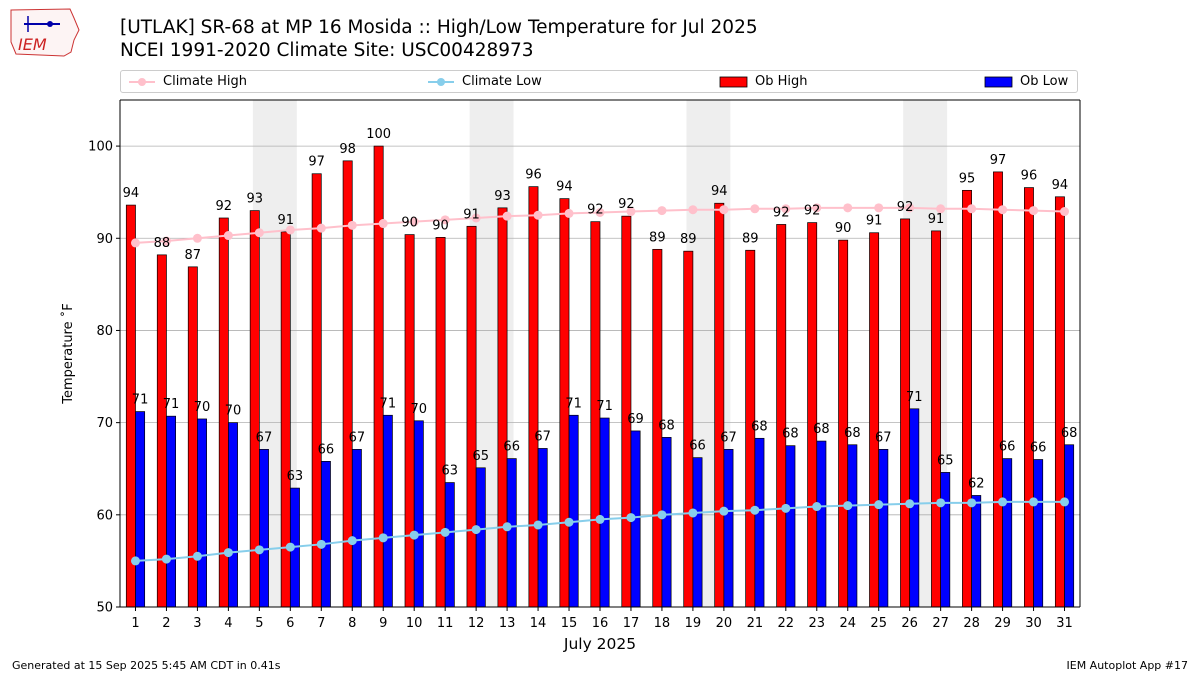  What do you see at coordinates (1026, 82) in the screenshot?
I see `legend-ob-low: Ob Low` at bounding box center [1026, 82].